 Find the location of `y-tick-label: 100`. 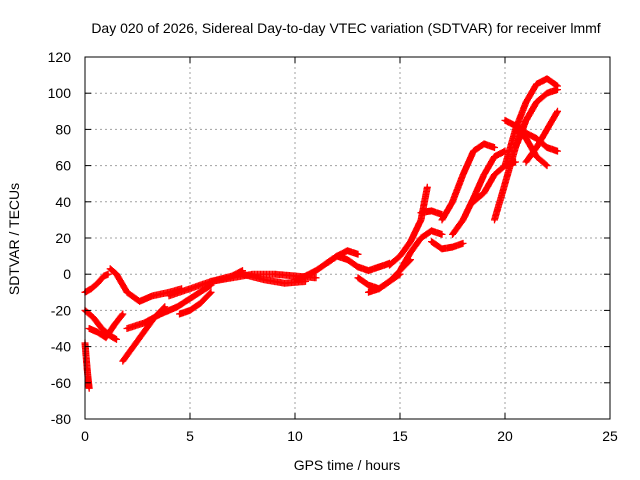

y-tick-label: 100 is located at coordinates (60, 93).